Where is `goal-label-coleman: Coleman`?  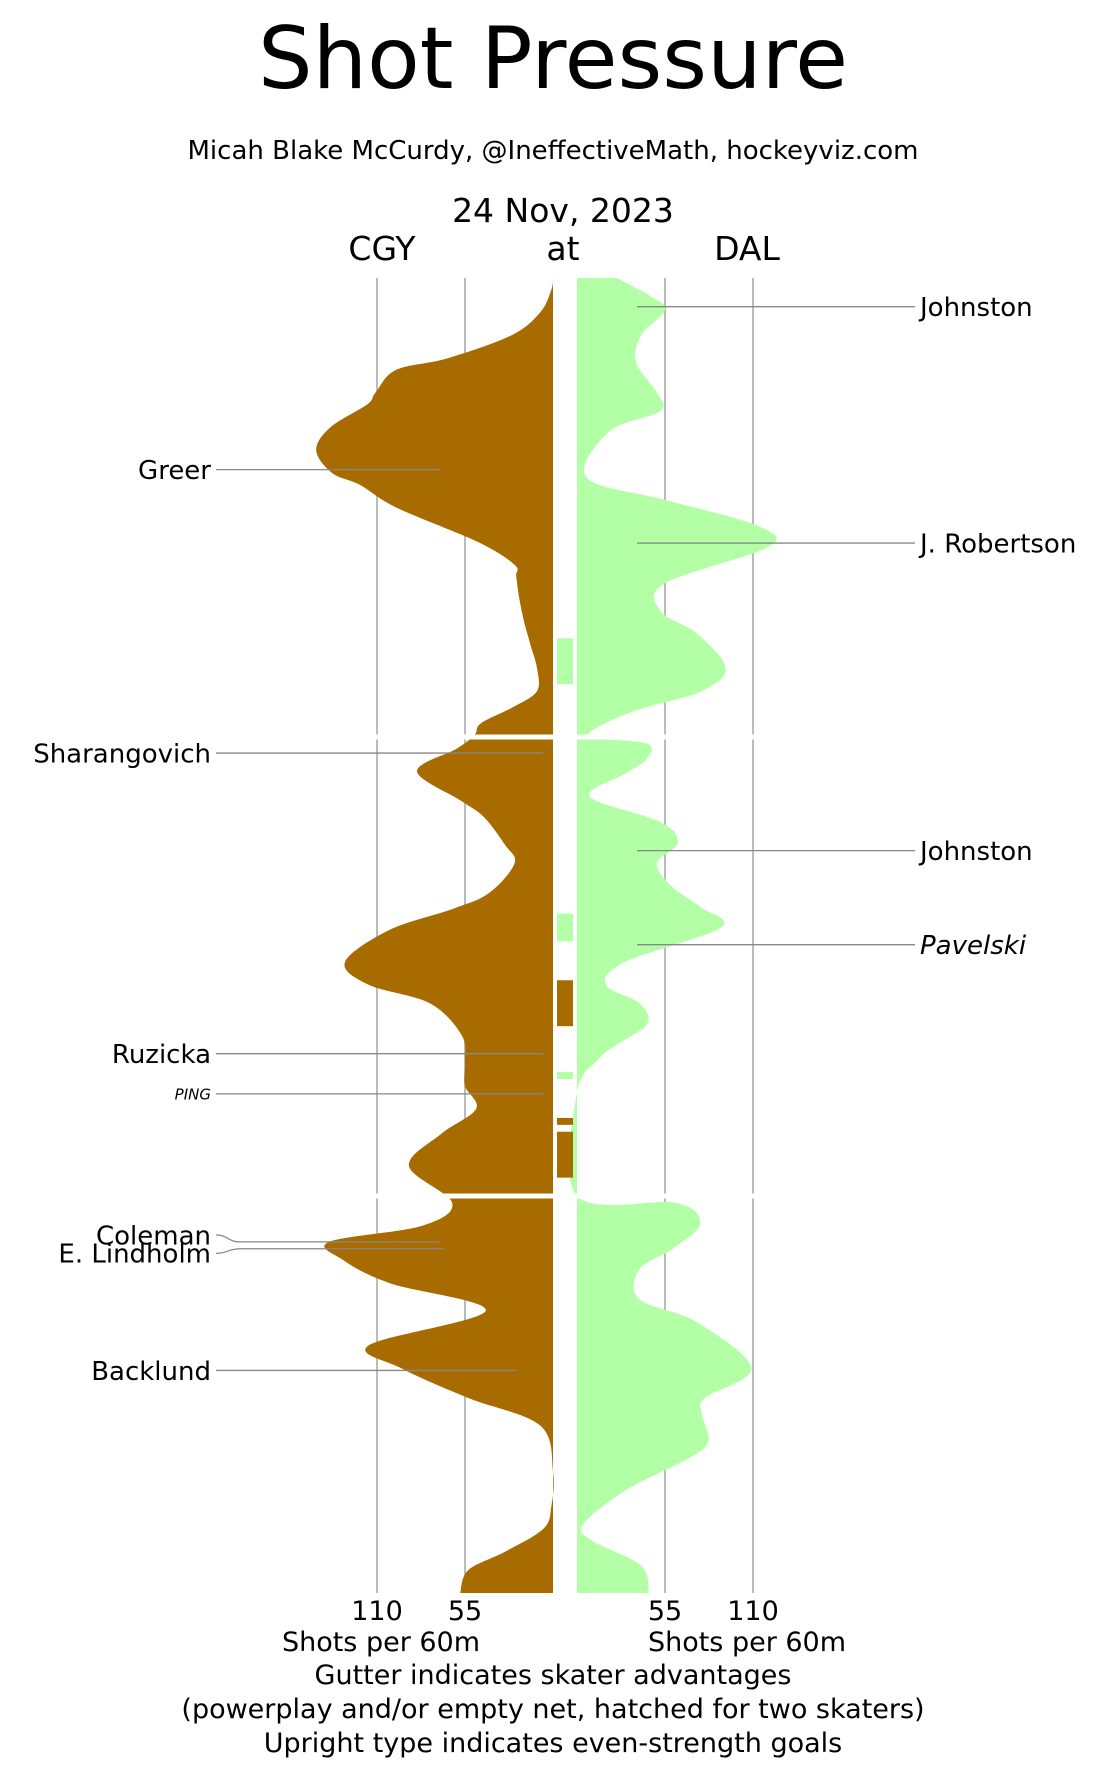
goal-label-coleman: Coleman is located at coordinates (153, 1236).